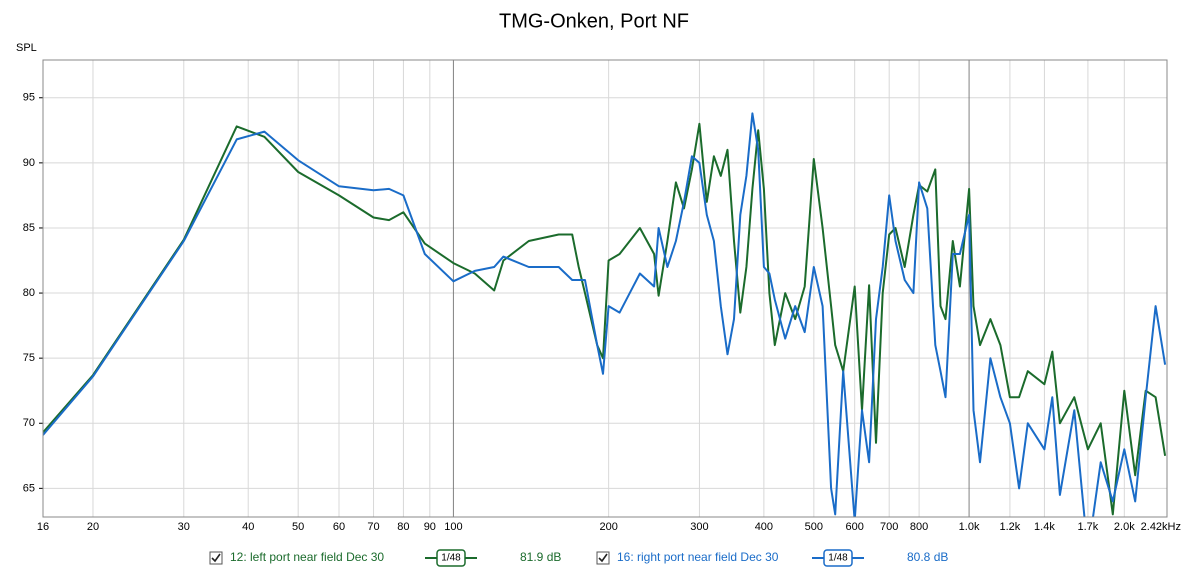  What do you see at coordinates (1044, 527) in the screenshot?
I see `x-tick-label: 1.4k` at bounding box center [1044, 527].